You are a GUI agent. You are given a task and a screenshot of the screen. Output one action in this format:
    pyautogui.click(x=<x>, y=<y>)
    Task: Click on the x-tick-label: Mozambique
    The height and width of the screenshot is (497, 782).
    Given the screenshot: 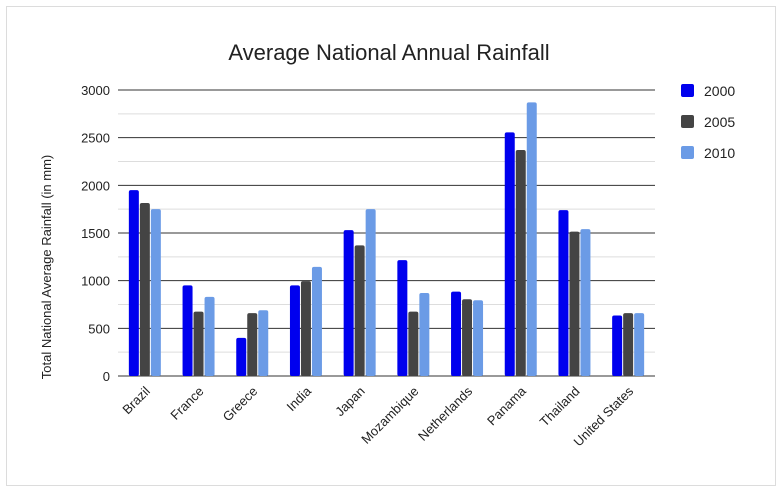 What is the action you would take?
    pyautogui.click(x=389, y=415)
    